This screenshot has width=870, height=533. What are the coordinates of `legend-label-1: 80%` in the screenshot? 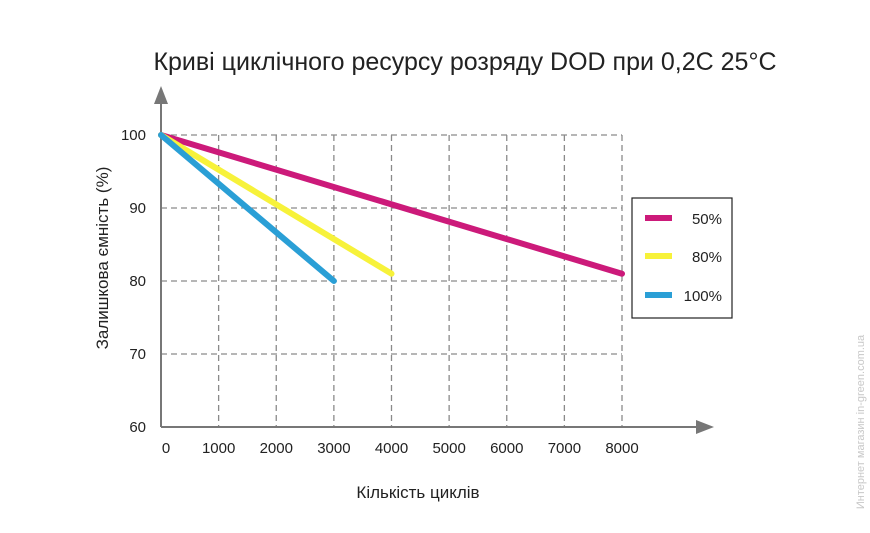 It's located at (707, 257).